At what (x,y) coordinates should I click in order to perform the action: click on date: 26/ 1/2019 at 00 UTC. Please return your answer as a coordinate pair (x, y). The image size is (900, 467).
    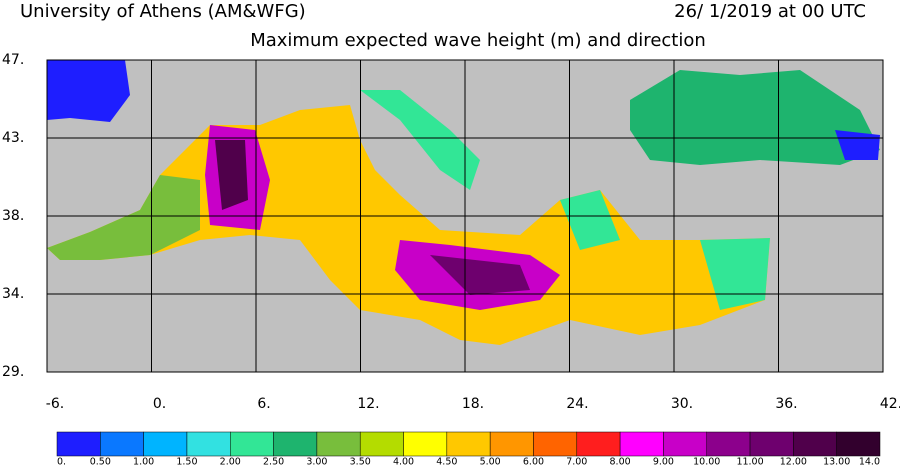
    Looking at the image, I should click on (770, 11).